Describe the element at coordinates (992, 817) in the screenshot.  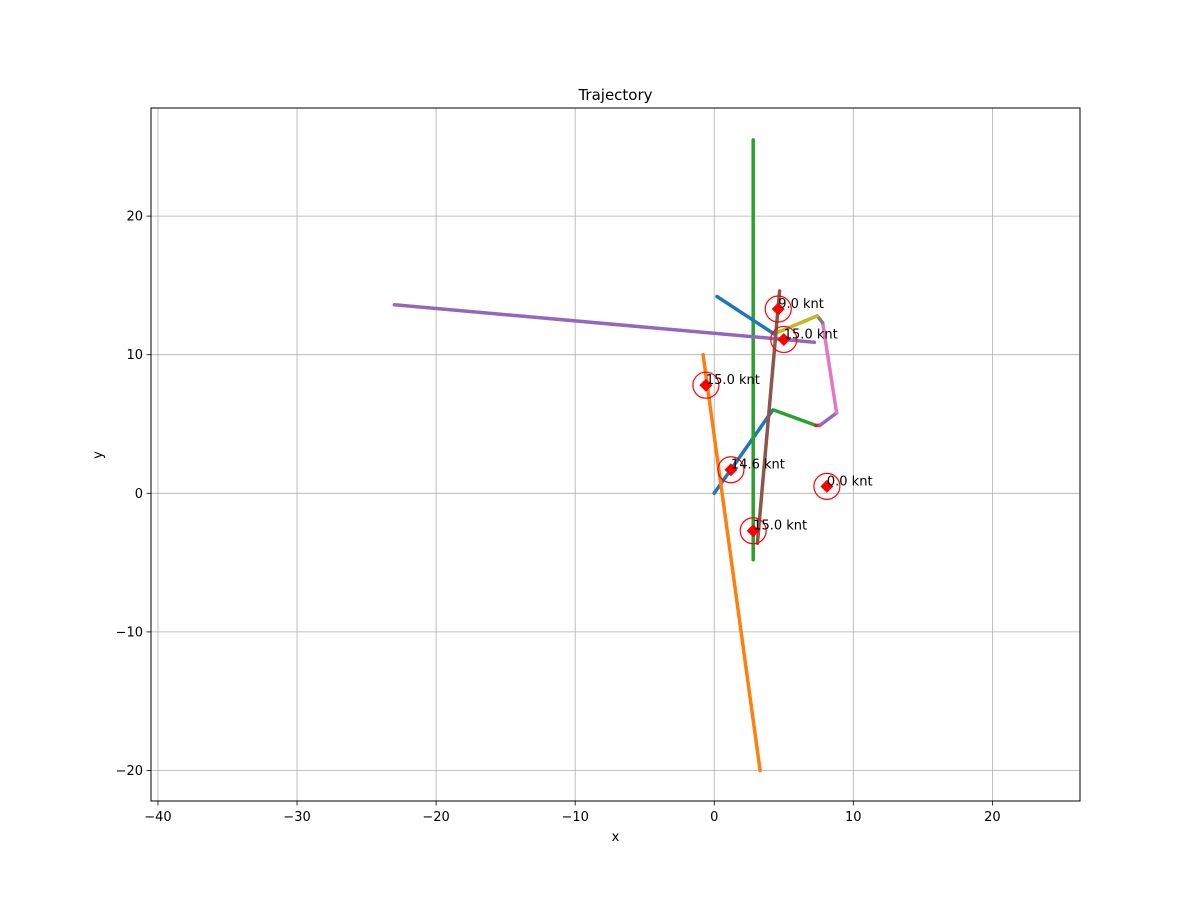
I see `x-tick-label: 20` at that location.